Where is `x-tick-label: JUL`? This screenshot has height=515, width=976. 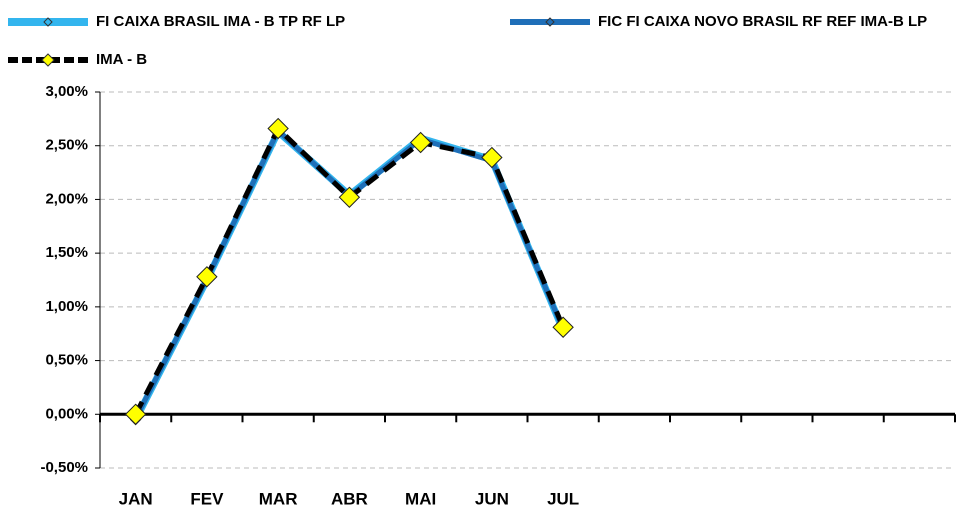 x-tick-label: JUL is located at coordinates (563, 498).